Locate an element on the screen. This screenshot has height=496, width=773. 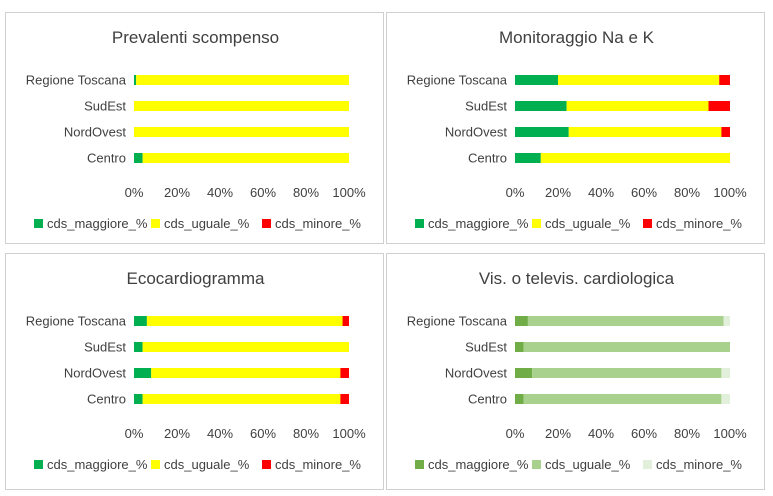
chart-title: Monitoraggio Na e K is located at coordinates (577, 37).